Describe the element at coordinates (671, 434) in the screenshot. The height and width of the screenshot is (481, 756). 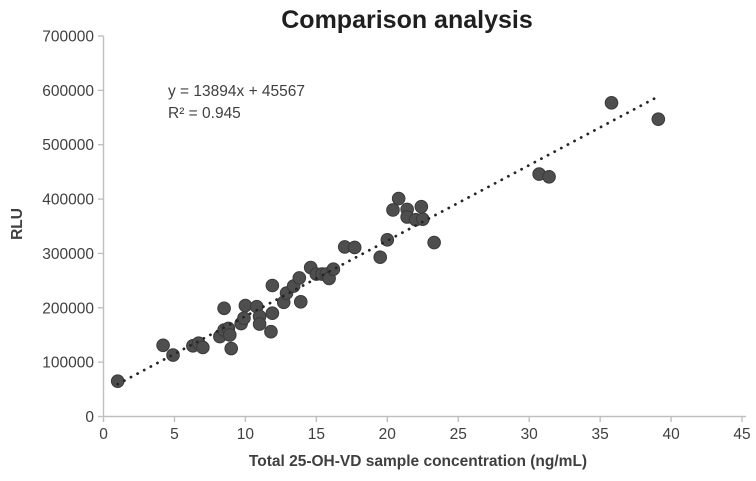
I see `x-tick-label: 40` at that location.